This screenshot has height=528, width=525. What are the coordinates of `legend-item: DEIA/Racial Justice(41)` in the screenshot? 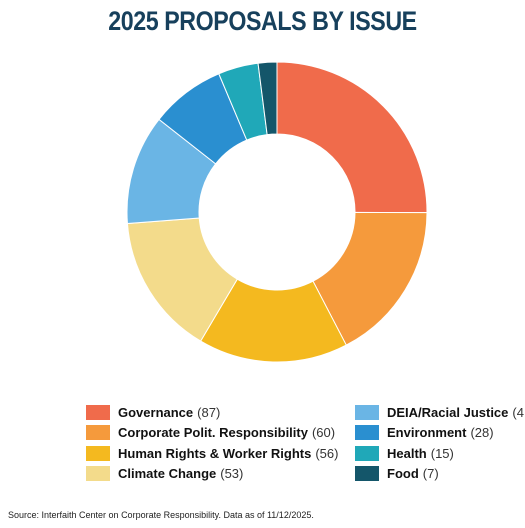 It's located at (440, 412).